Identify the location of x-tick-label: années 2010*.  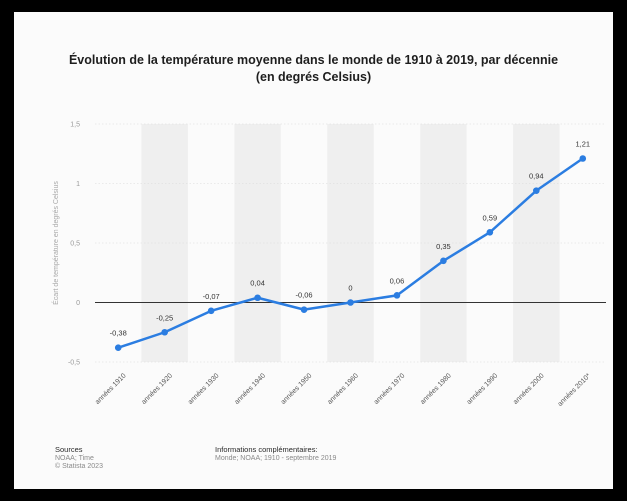
(575, 390).